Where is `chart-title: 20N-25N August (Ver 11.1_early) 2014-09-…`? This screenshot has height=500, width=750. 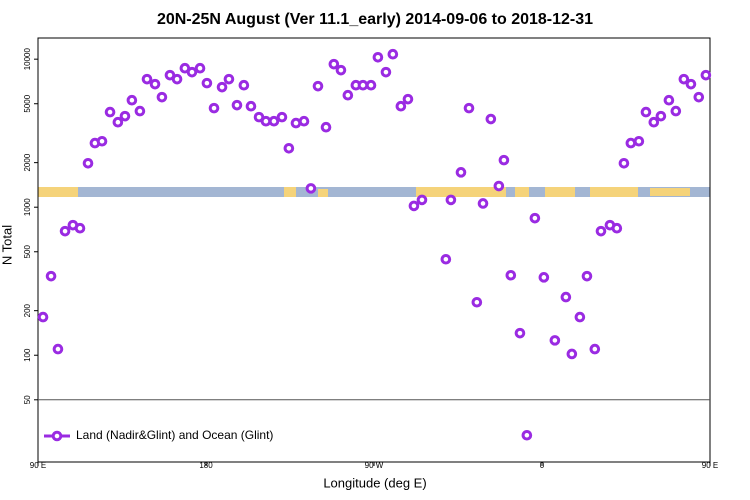 chart-title: 20N-25N August (Ver 11.1_early) 2014-09-… is located at coordinates (375, 19).